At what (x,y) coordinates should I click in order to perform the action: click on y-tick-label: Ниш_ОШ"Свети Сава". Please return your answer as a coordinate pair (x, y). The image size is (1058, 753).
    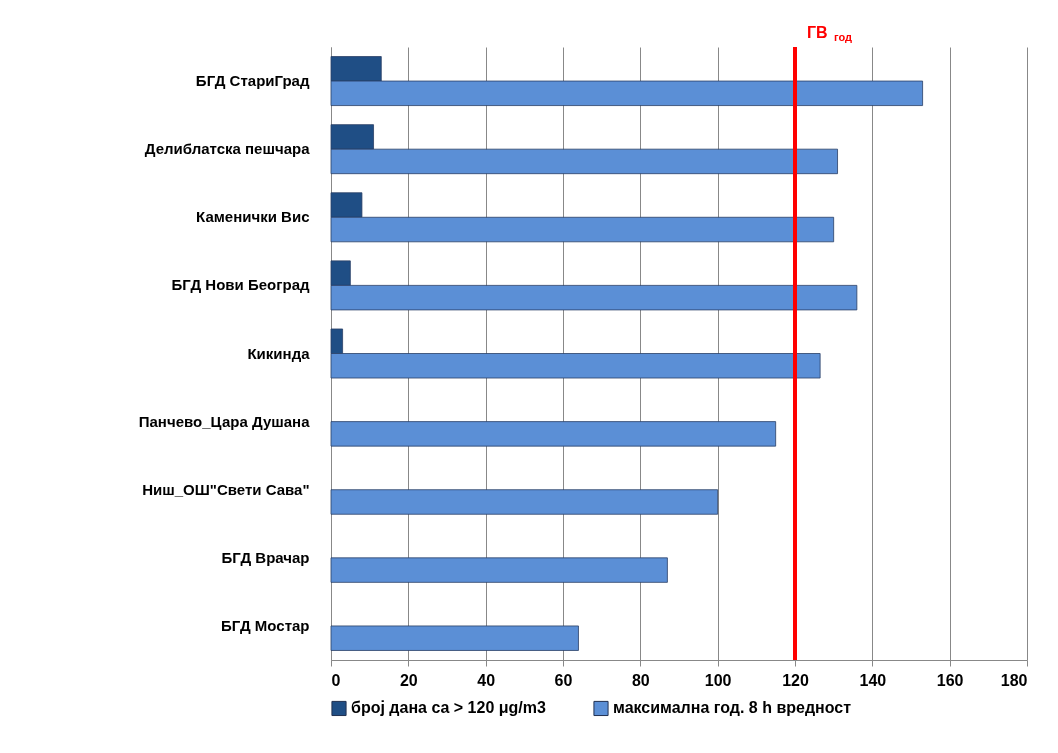
    Looking at the image, I should click on (226, 489).